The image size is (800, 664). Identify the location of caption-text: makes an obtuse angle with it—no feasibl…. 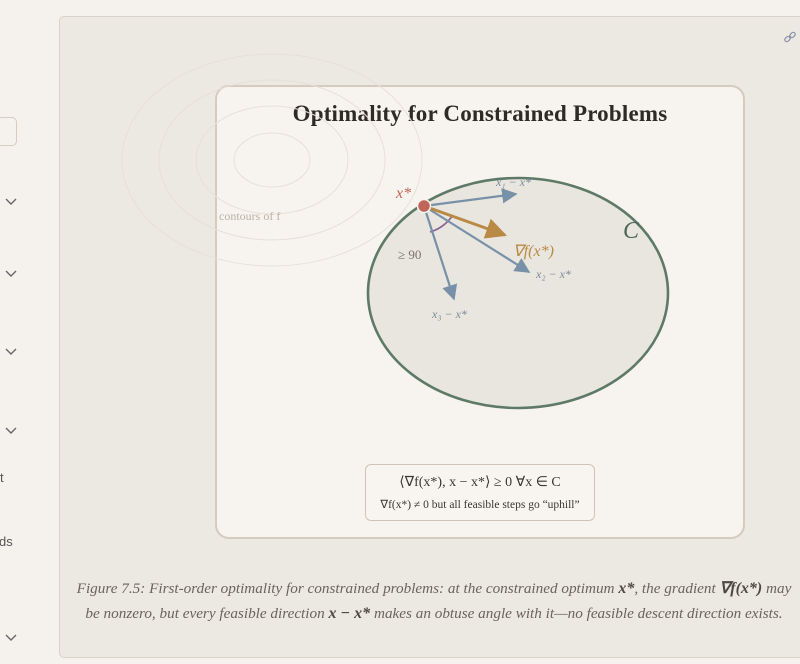
(576, 613).